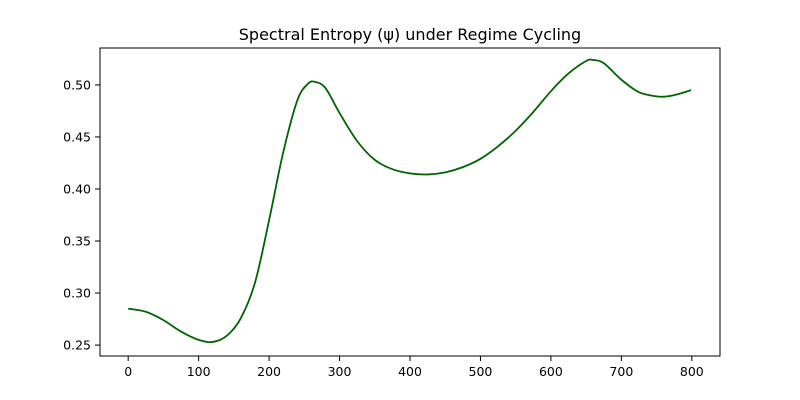 Image resolution: width=800 pixels, height=400 pixels. What do you see at coordinates (269, 371) in the screenshot?
I see `x-tick-label: 200` at bounding box center [269, 371].